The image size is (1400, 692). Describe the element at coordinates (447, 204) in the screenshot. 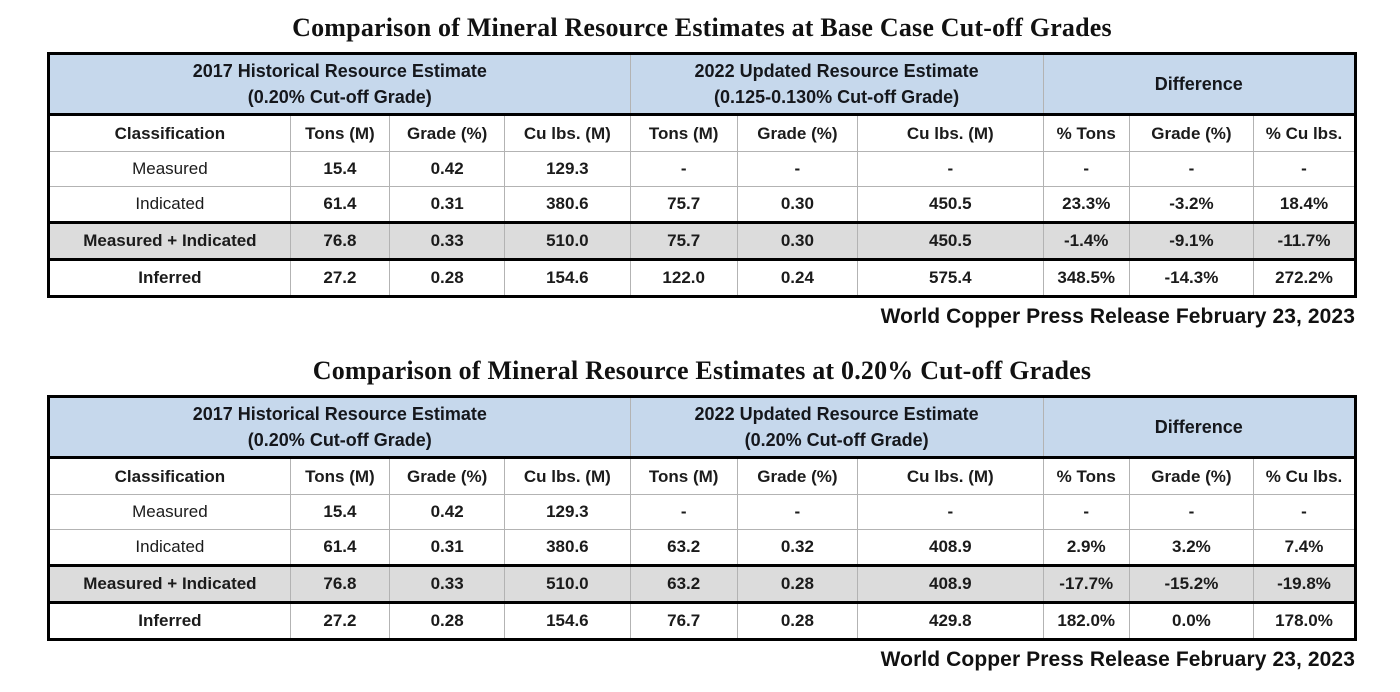

I see `value-cell: 0.31` at that location.